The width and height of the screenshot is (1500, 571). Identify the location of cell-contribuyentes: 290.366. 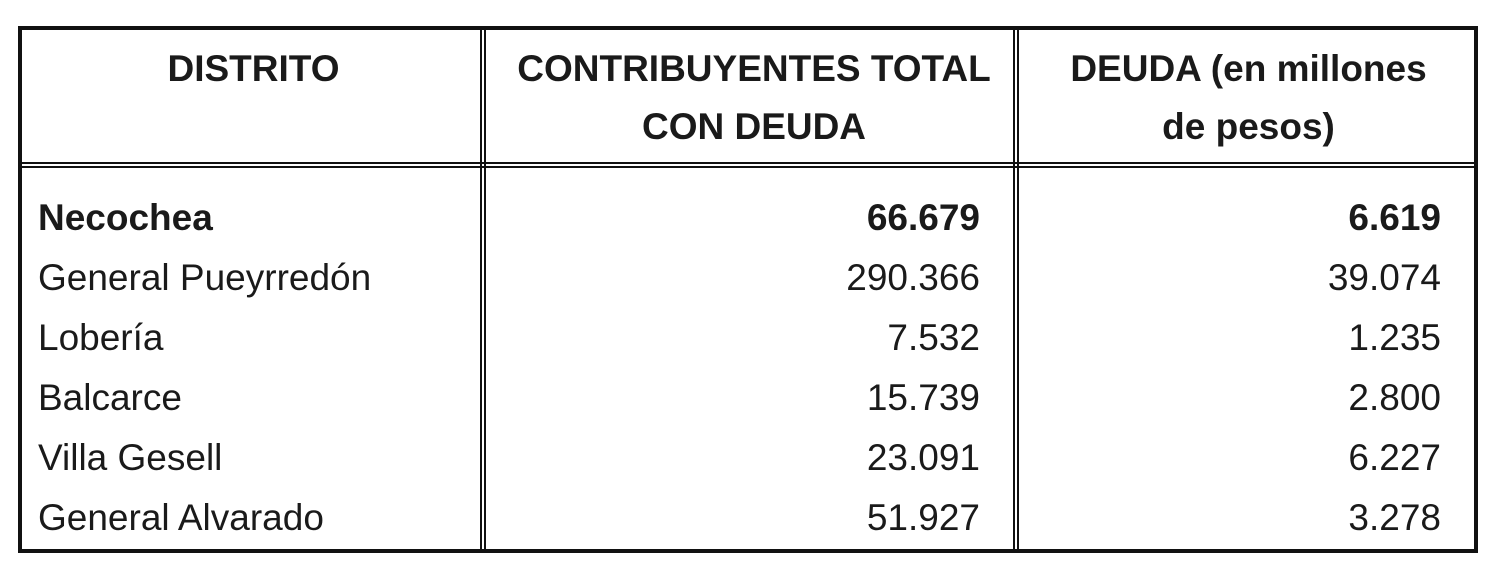
(913, 277).